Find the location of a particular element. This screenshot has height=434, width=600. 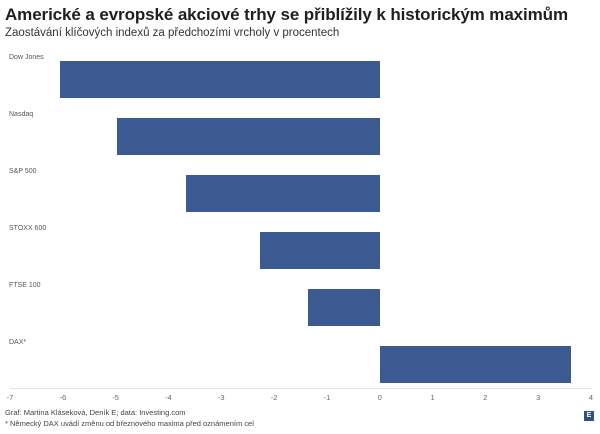

category-label: Nasdaq is located at coordinates (21, 114).